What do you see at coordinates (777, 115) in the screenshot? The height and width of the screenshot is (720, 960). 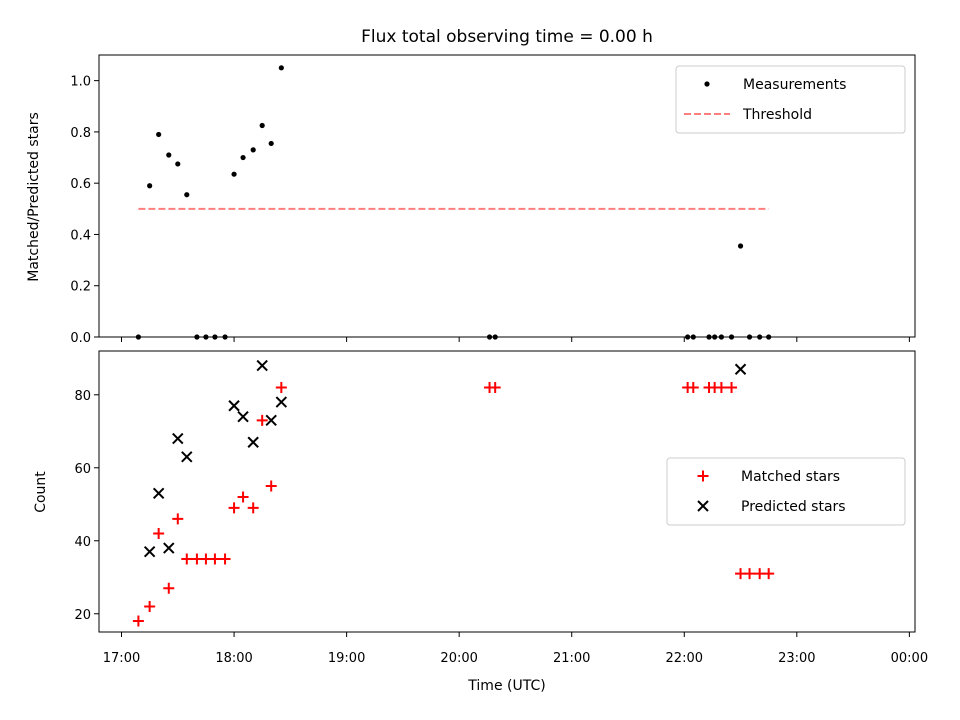 I see `legend-label-threshold: Threshold` at bounding box center [777, 115].